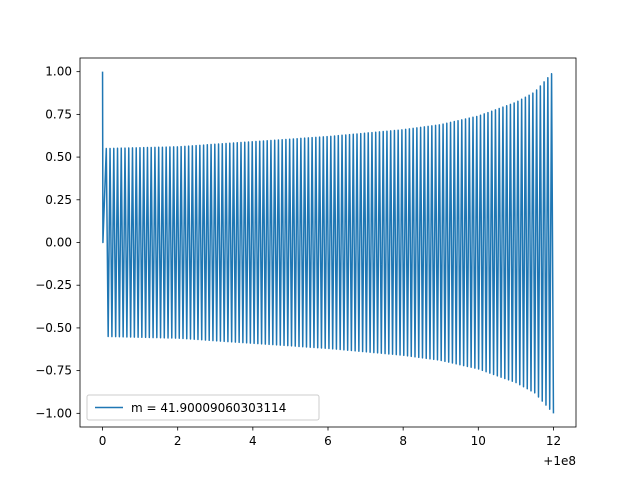 The height and width of the screenshot is (480, 640). Describe the element at coordinates (553, 441) in the screenshot. I see `x-tick-label: 12` at that location.